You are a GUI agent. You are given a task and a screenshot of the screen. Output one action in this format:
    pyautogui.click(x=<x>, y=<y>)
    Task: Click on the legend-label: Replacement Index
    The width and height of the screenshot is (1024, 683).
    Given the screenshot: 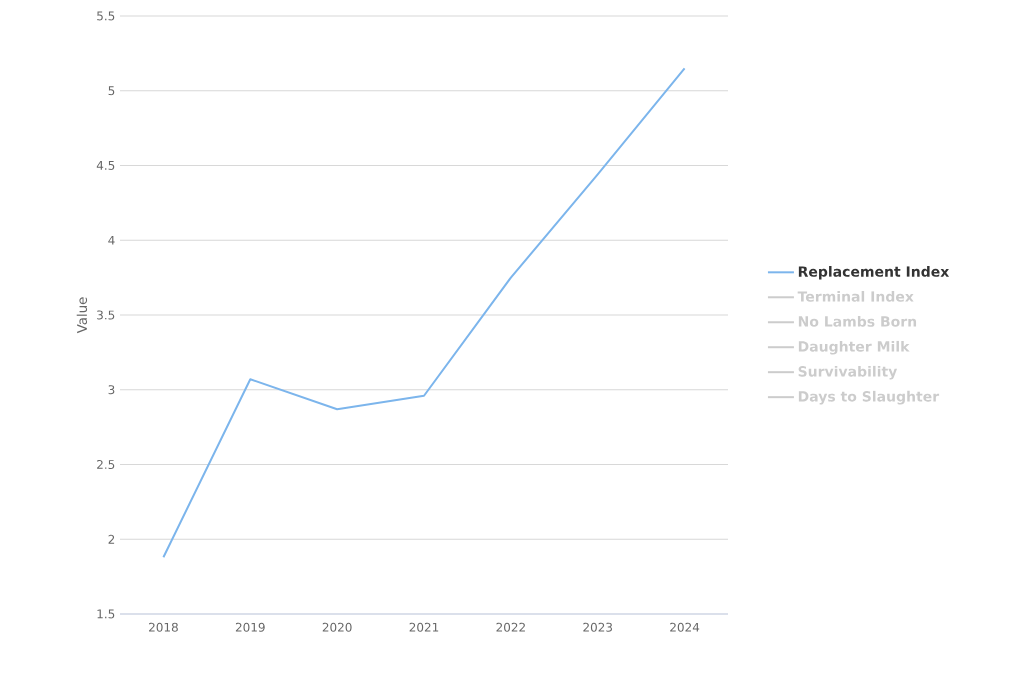 What is the action you would take?
    pyautogui.click(x=874, y=273)
    